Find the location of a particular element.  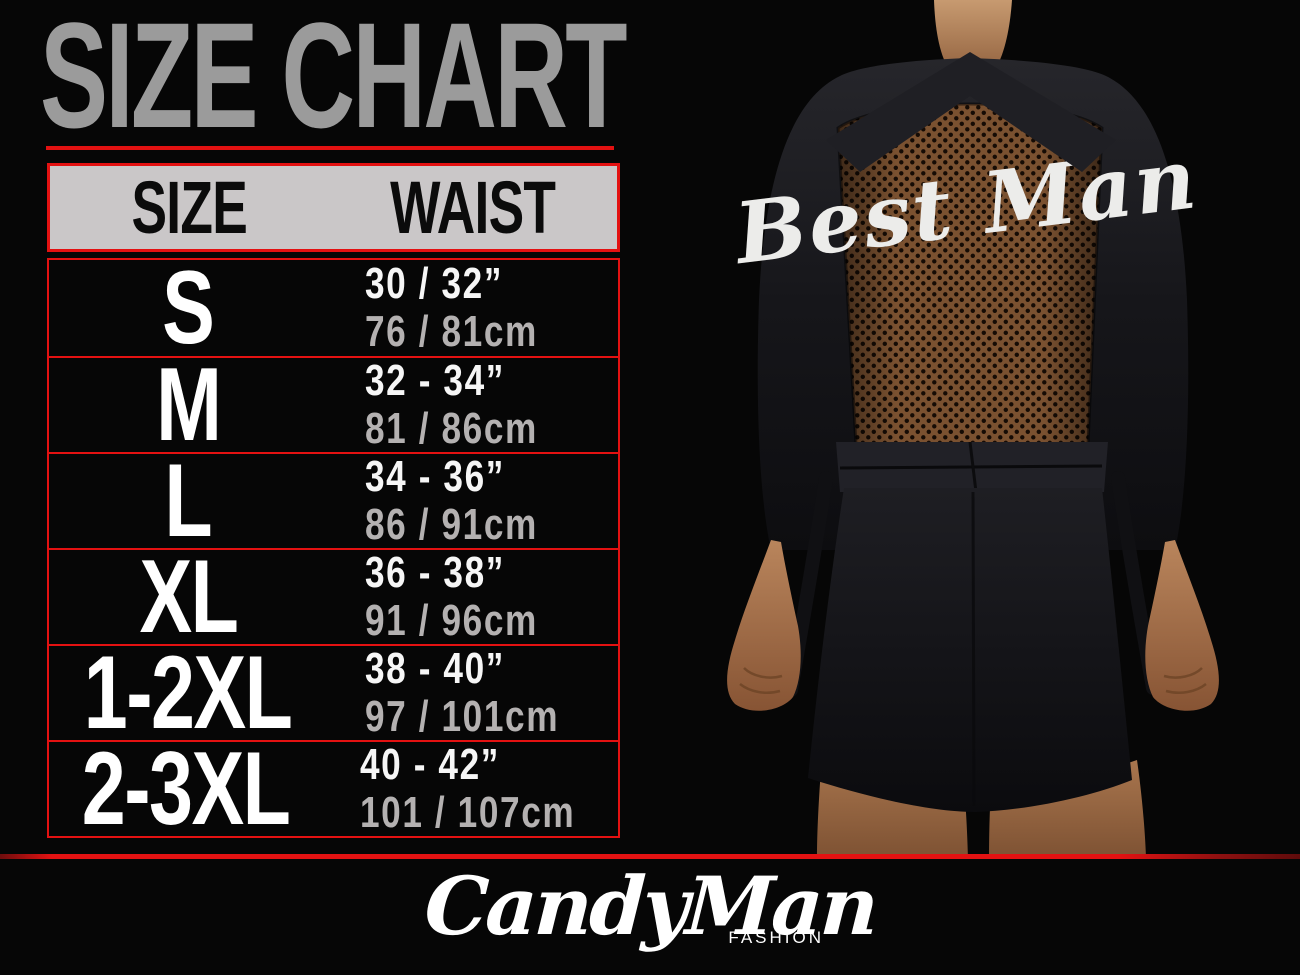

brand-logo: CandyMan FASHION is located at coordinates (650, 906).